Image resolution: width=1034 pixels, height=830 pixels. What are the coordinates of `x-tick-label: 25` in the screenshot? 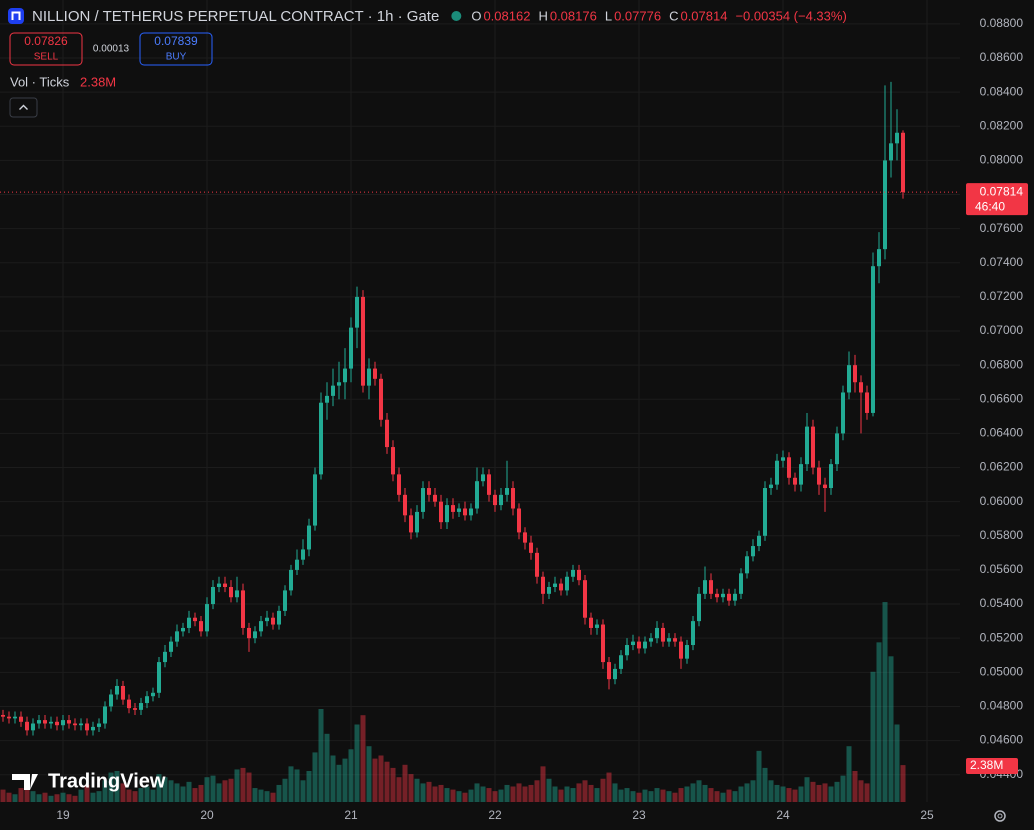 It's located at (927, 815).